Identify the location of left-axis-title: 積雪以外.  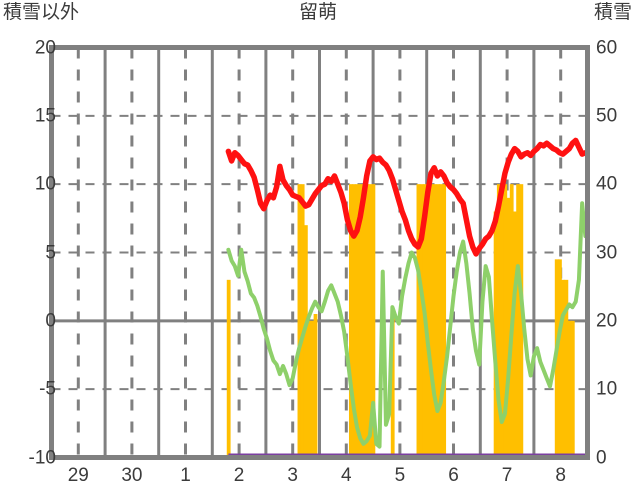
(41, 12).